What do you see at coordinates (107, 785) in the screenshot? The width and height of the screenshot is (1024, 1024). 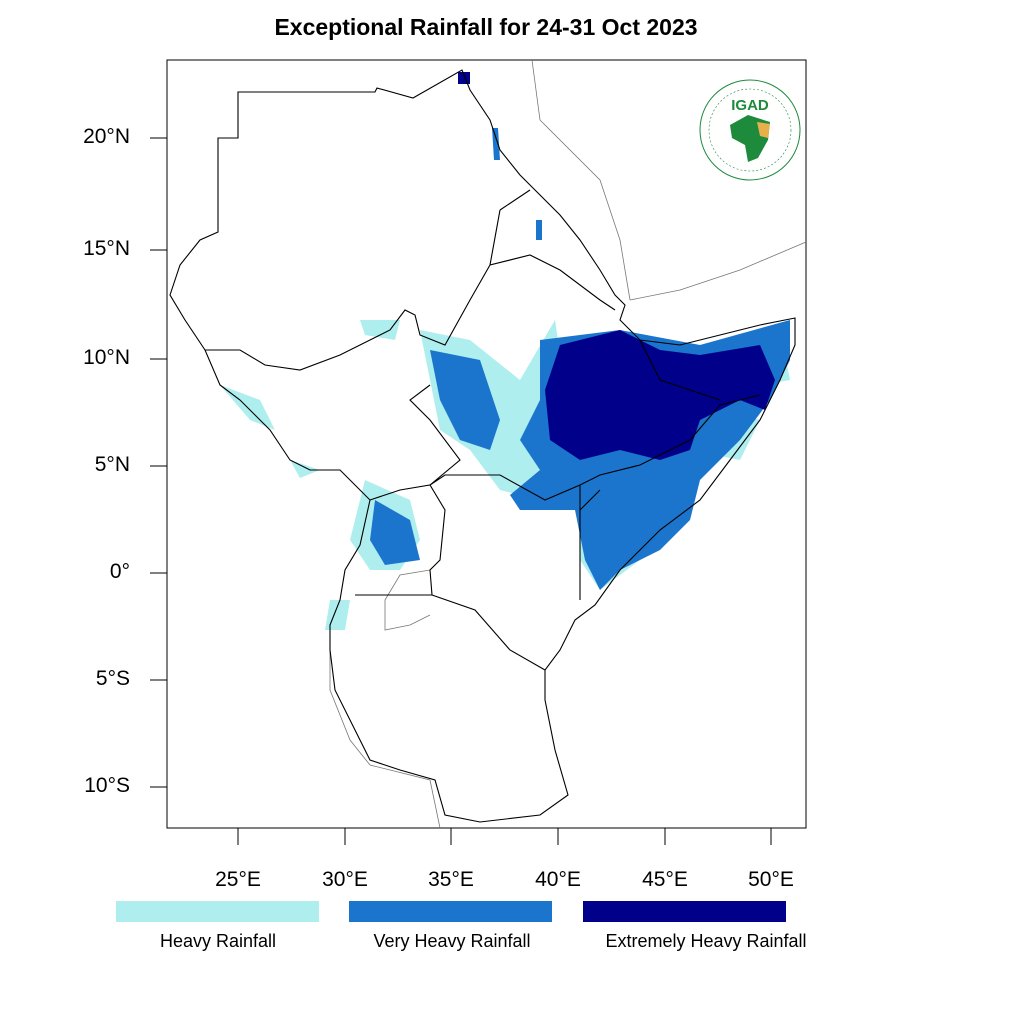 I see `lat-tick-label: 10°S` at bounding box center [107, 785].